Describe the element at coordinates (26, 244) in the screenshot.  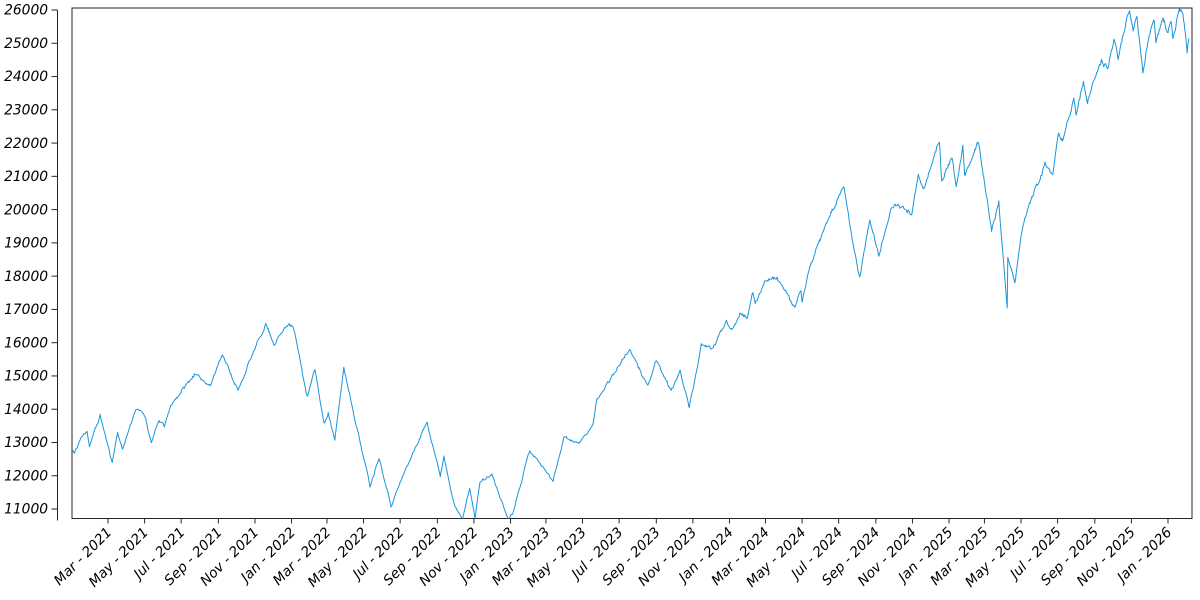
I see `y-tick-label: 19000` at that location.